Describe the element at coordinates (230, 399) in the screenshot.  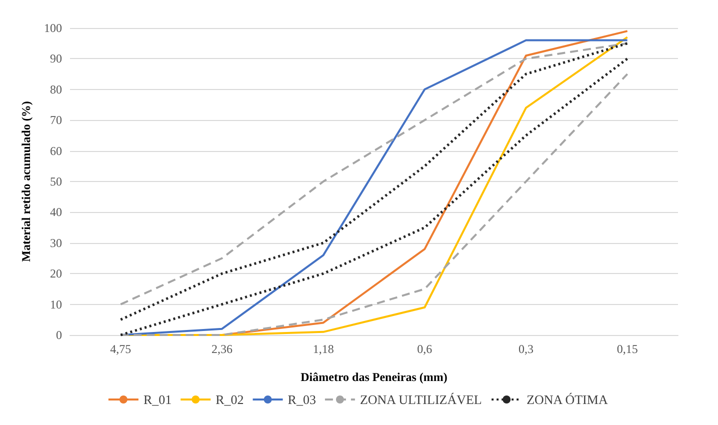
I see `legend-label: R_02` at that location.